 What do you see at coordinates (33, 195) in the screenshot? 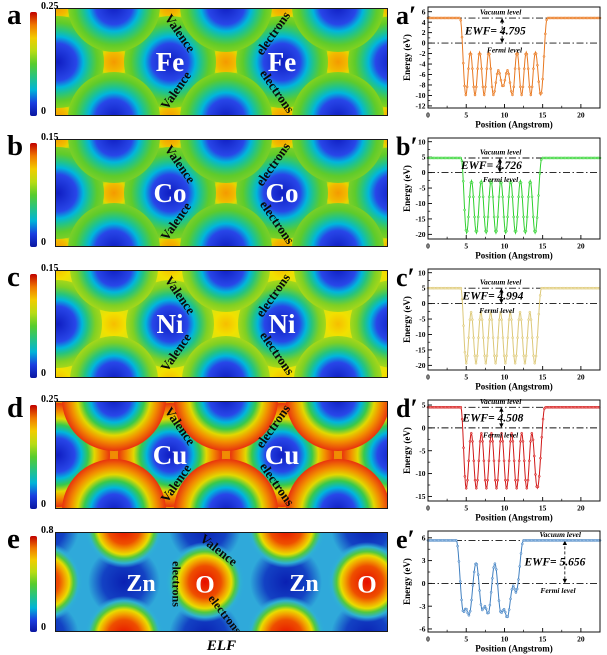
I see `colorbar` at bounding box center [33, 195].